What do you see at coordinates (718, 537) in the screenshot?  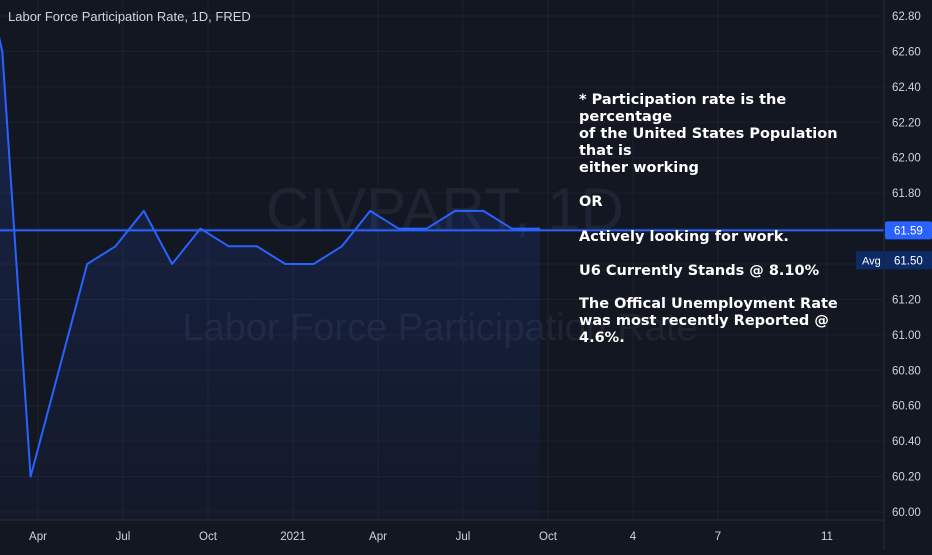 I see `time-tick-label: 7` at bounding box center [718, 537].